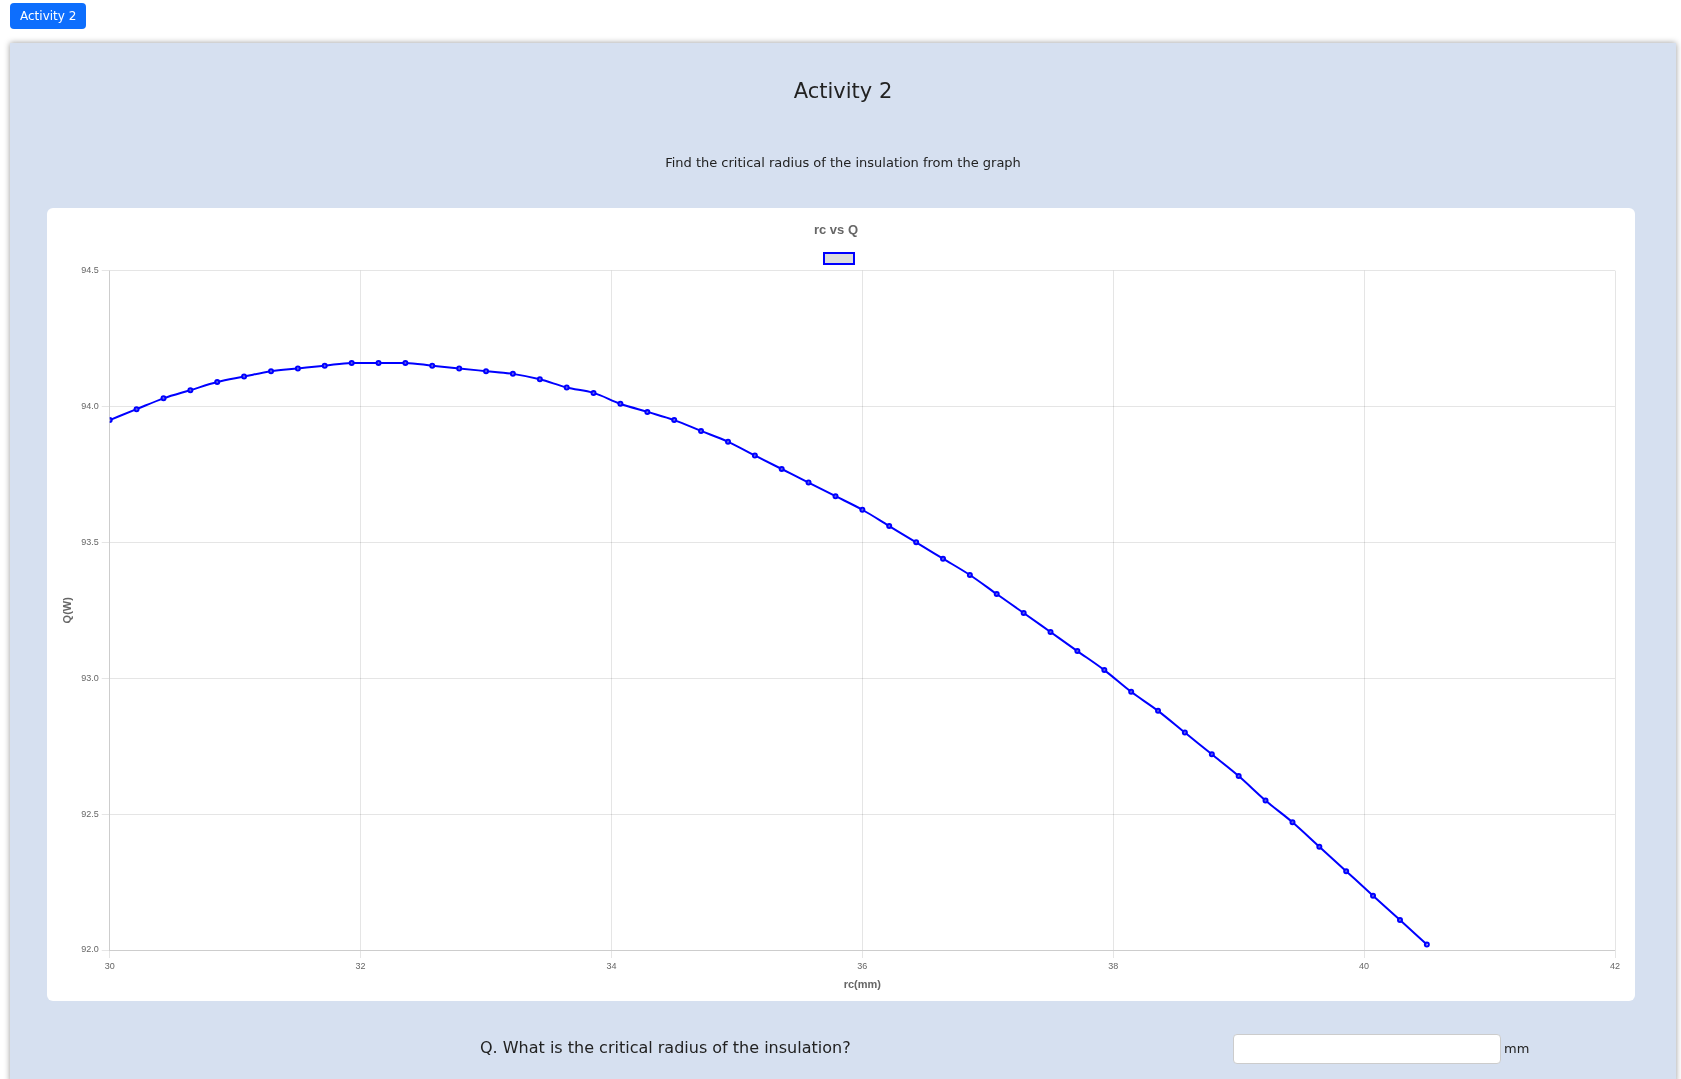  Describe the element at coordinates (862, 965) in the screenshot. I see `x-tick-label: 36` at that location.